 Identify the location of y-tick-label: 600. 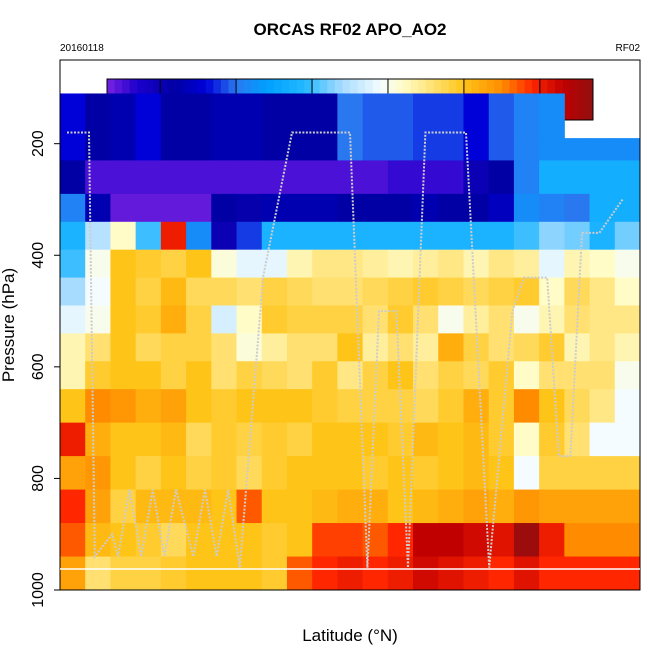
(38, 366).